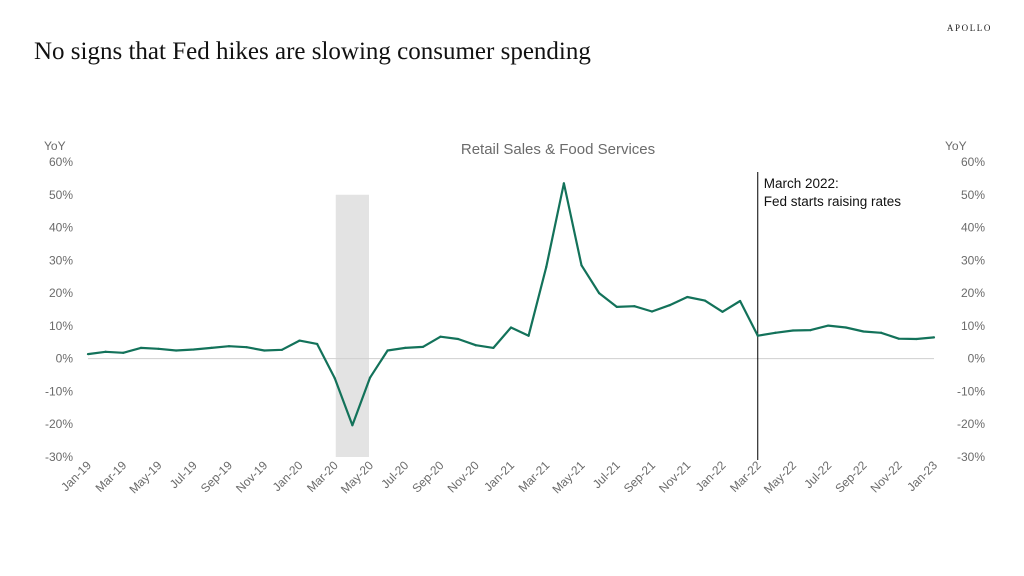 This screenshot has height=576, width=1024. Describe the element at coordinates (61, 162) in the screenshot. I see `y-tick-label-left: 60%` at that location.